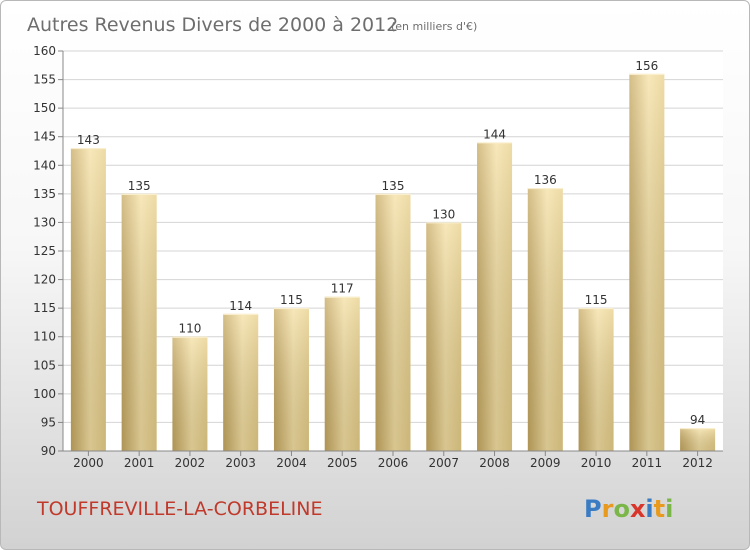 This screenshot has height=550, width=750. What do you see at coordinates (659, 509) in the screenshot?
I see `logo-letter: t` at bounding box center [659, 509].